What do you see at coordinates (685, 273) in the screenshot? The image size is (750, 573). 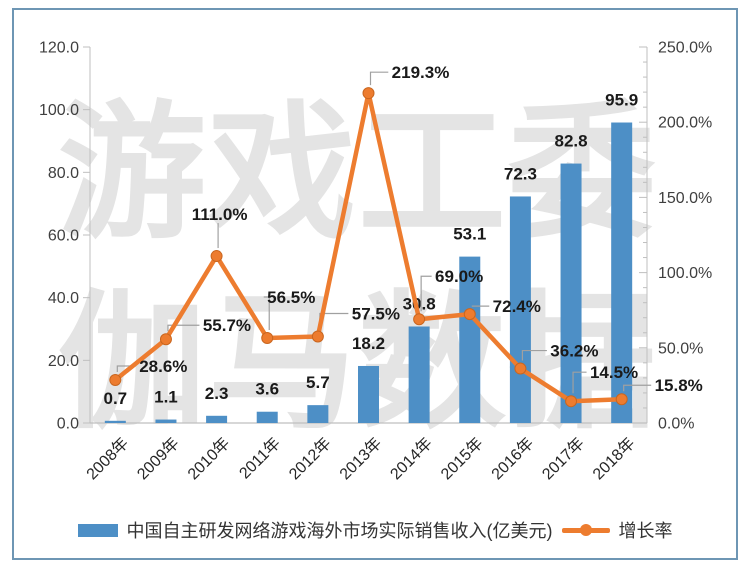 I see `right-axis-tick-label: 100.0%` at bounding box center [685, 273].